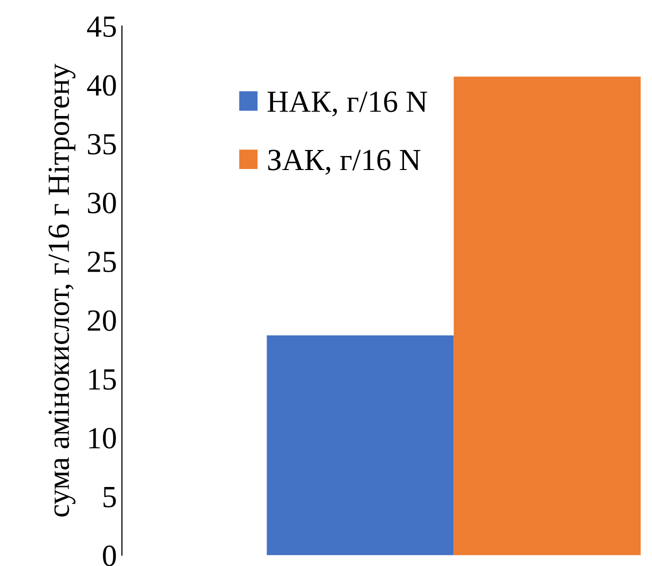 The width and height of the screenshot is (652, 566). Describe the element at coordinates (344, 162) in the screenshot. I see `legend-label: ЗАК, г/16 N` at that location.